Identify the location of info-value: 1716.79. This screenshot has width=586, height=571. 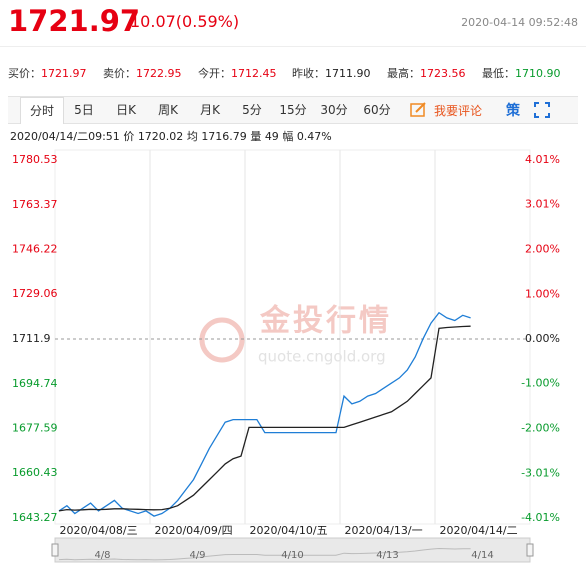
(224, 136).